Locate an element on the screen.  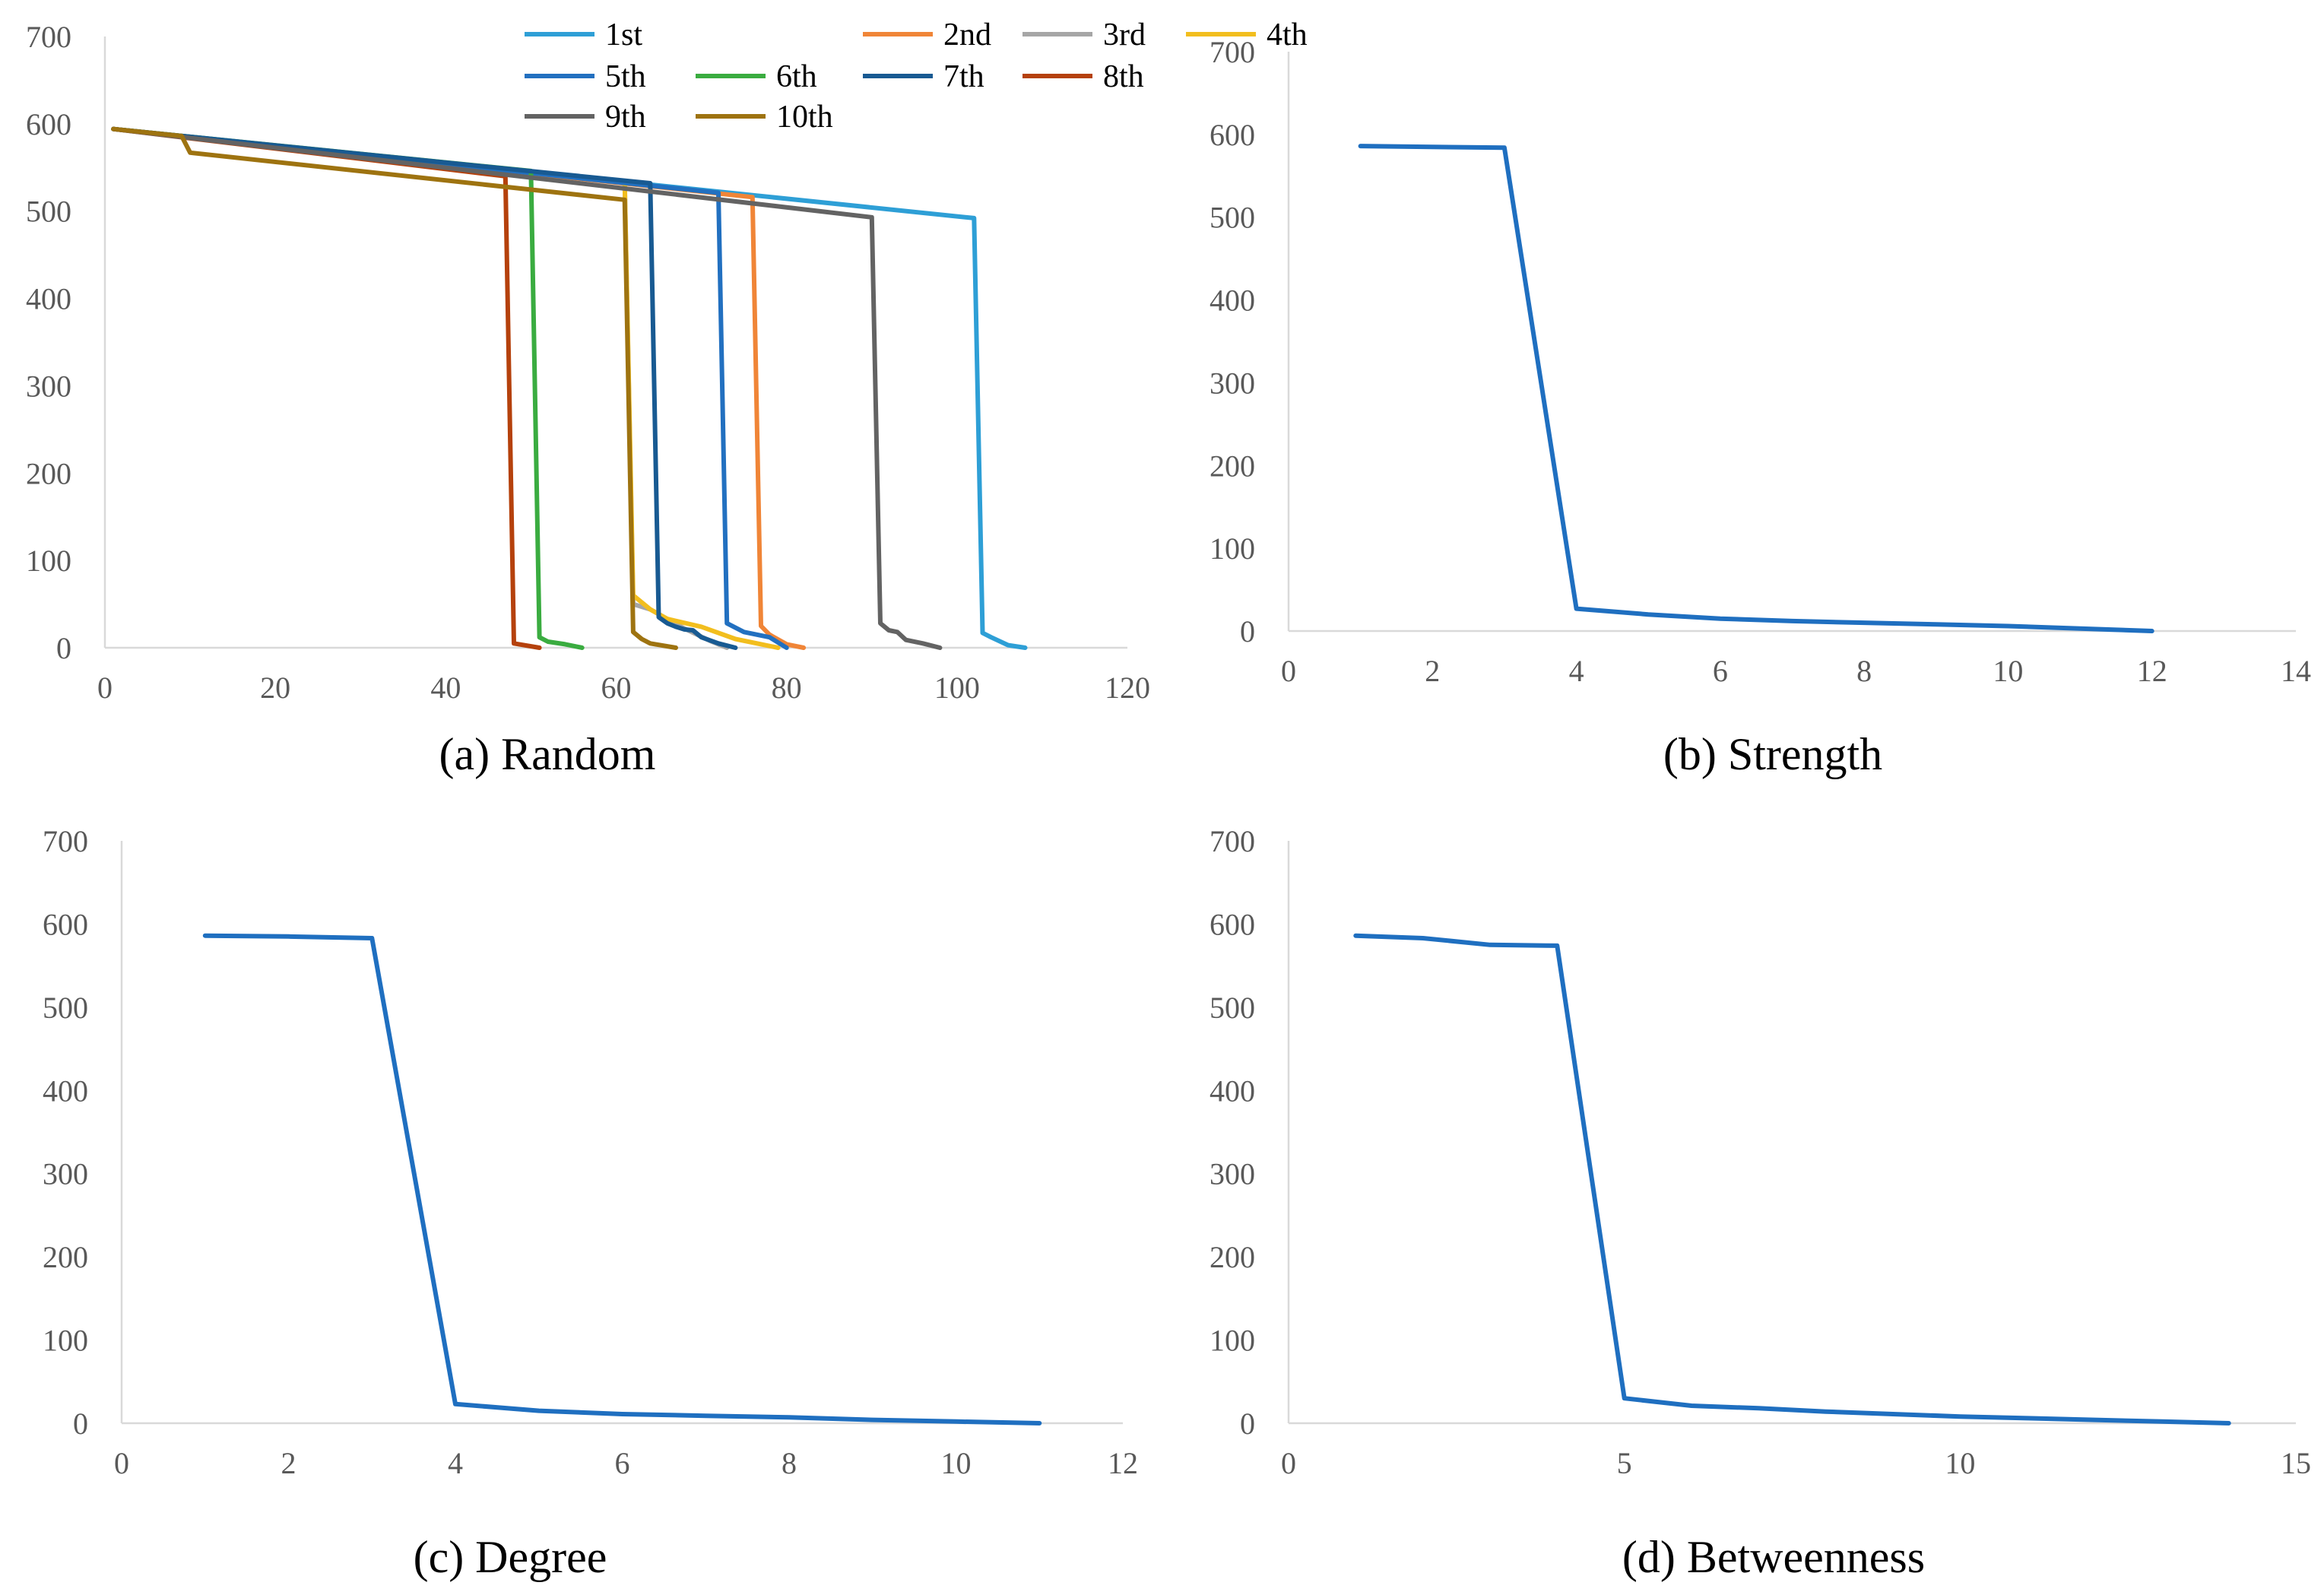
chart-caption: (a) Random is located at coordinates (547, 754).